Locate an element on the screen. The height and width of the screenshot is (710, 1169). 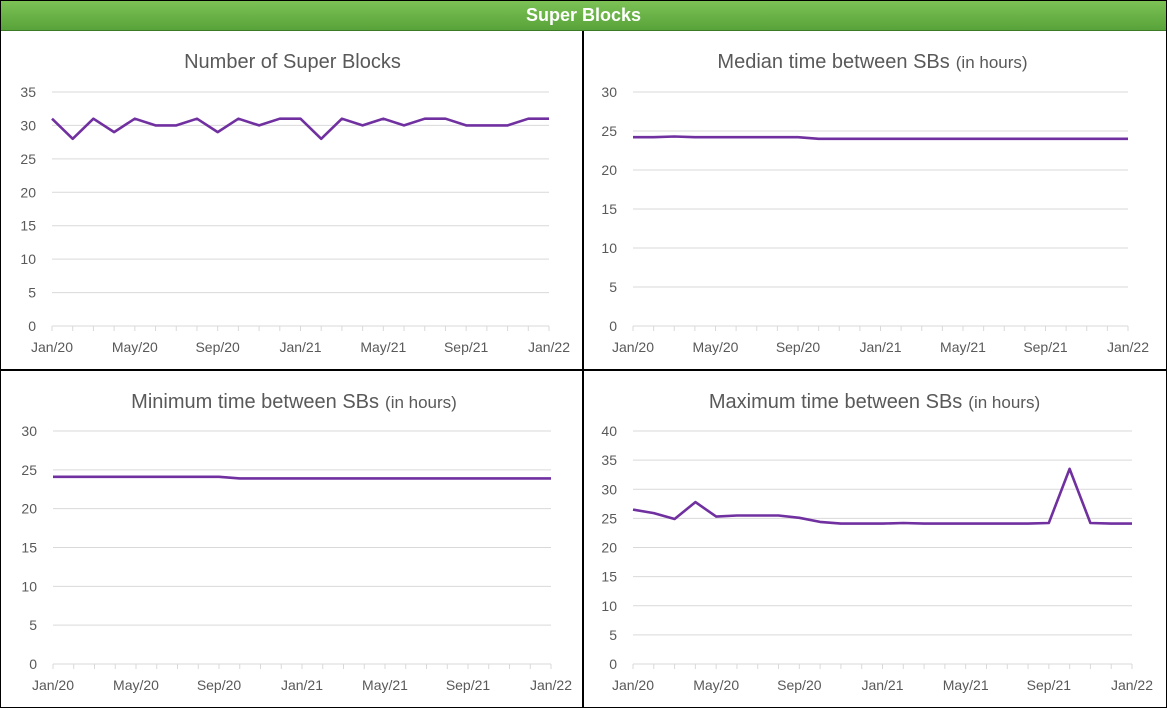
y-tick-label: 40 is located at coordinates (609, 431).